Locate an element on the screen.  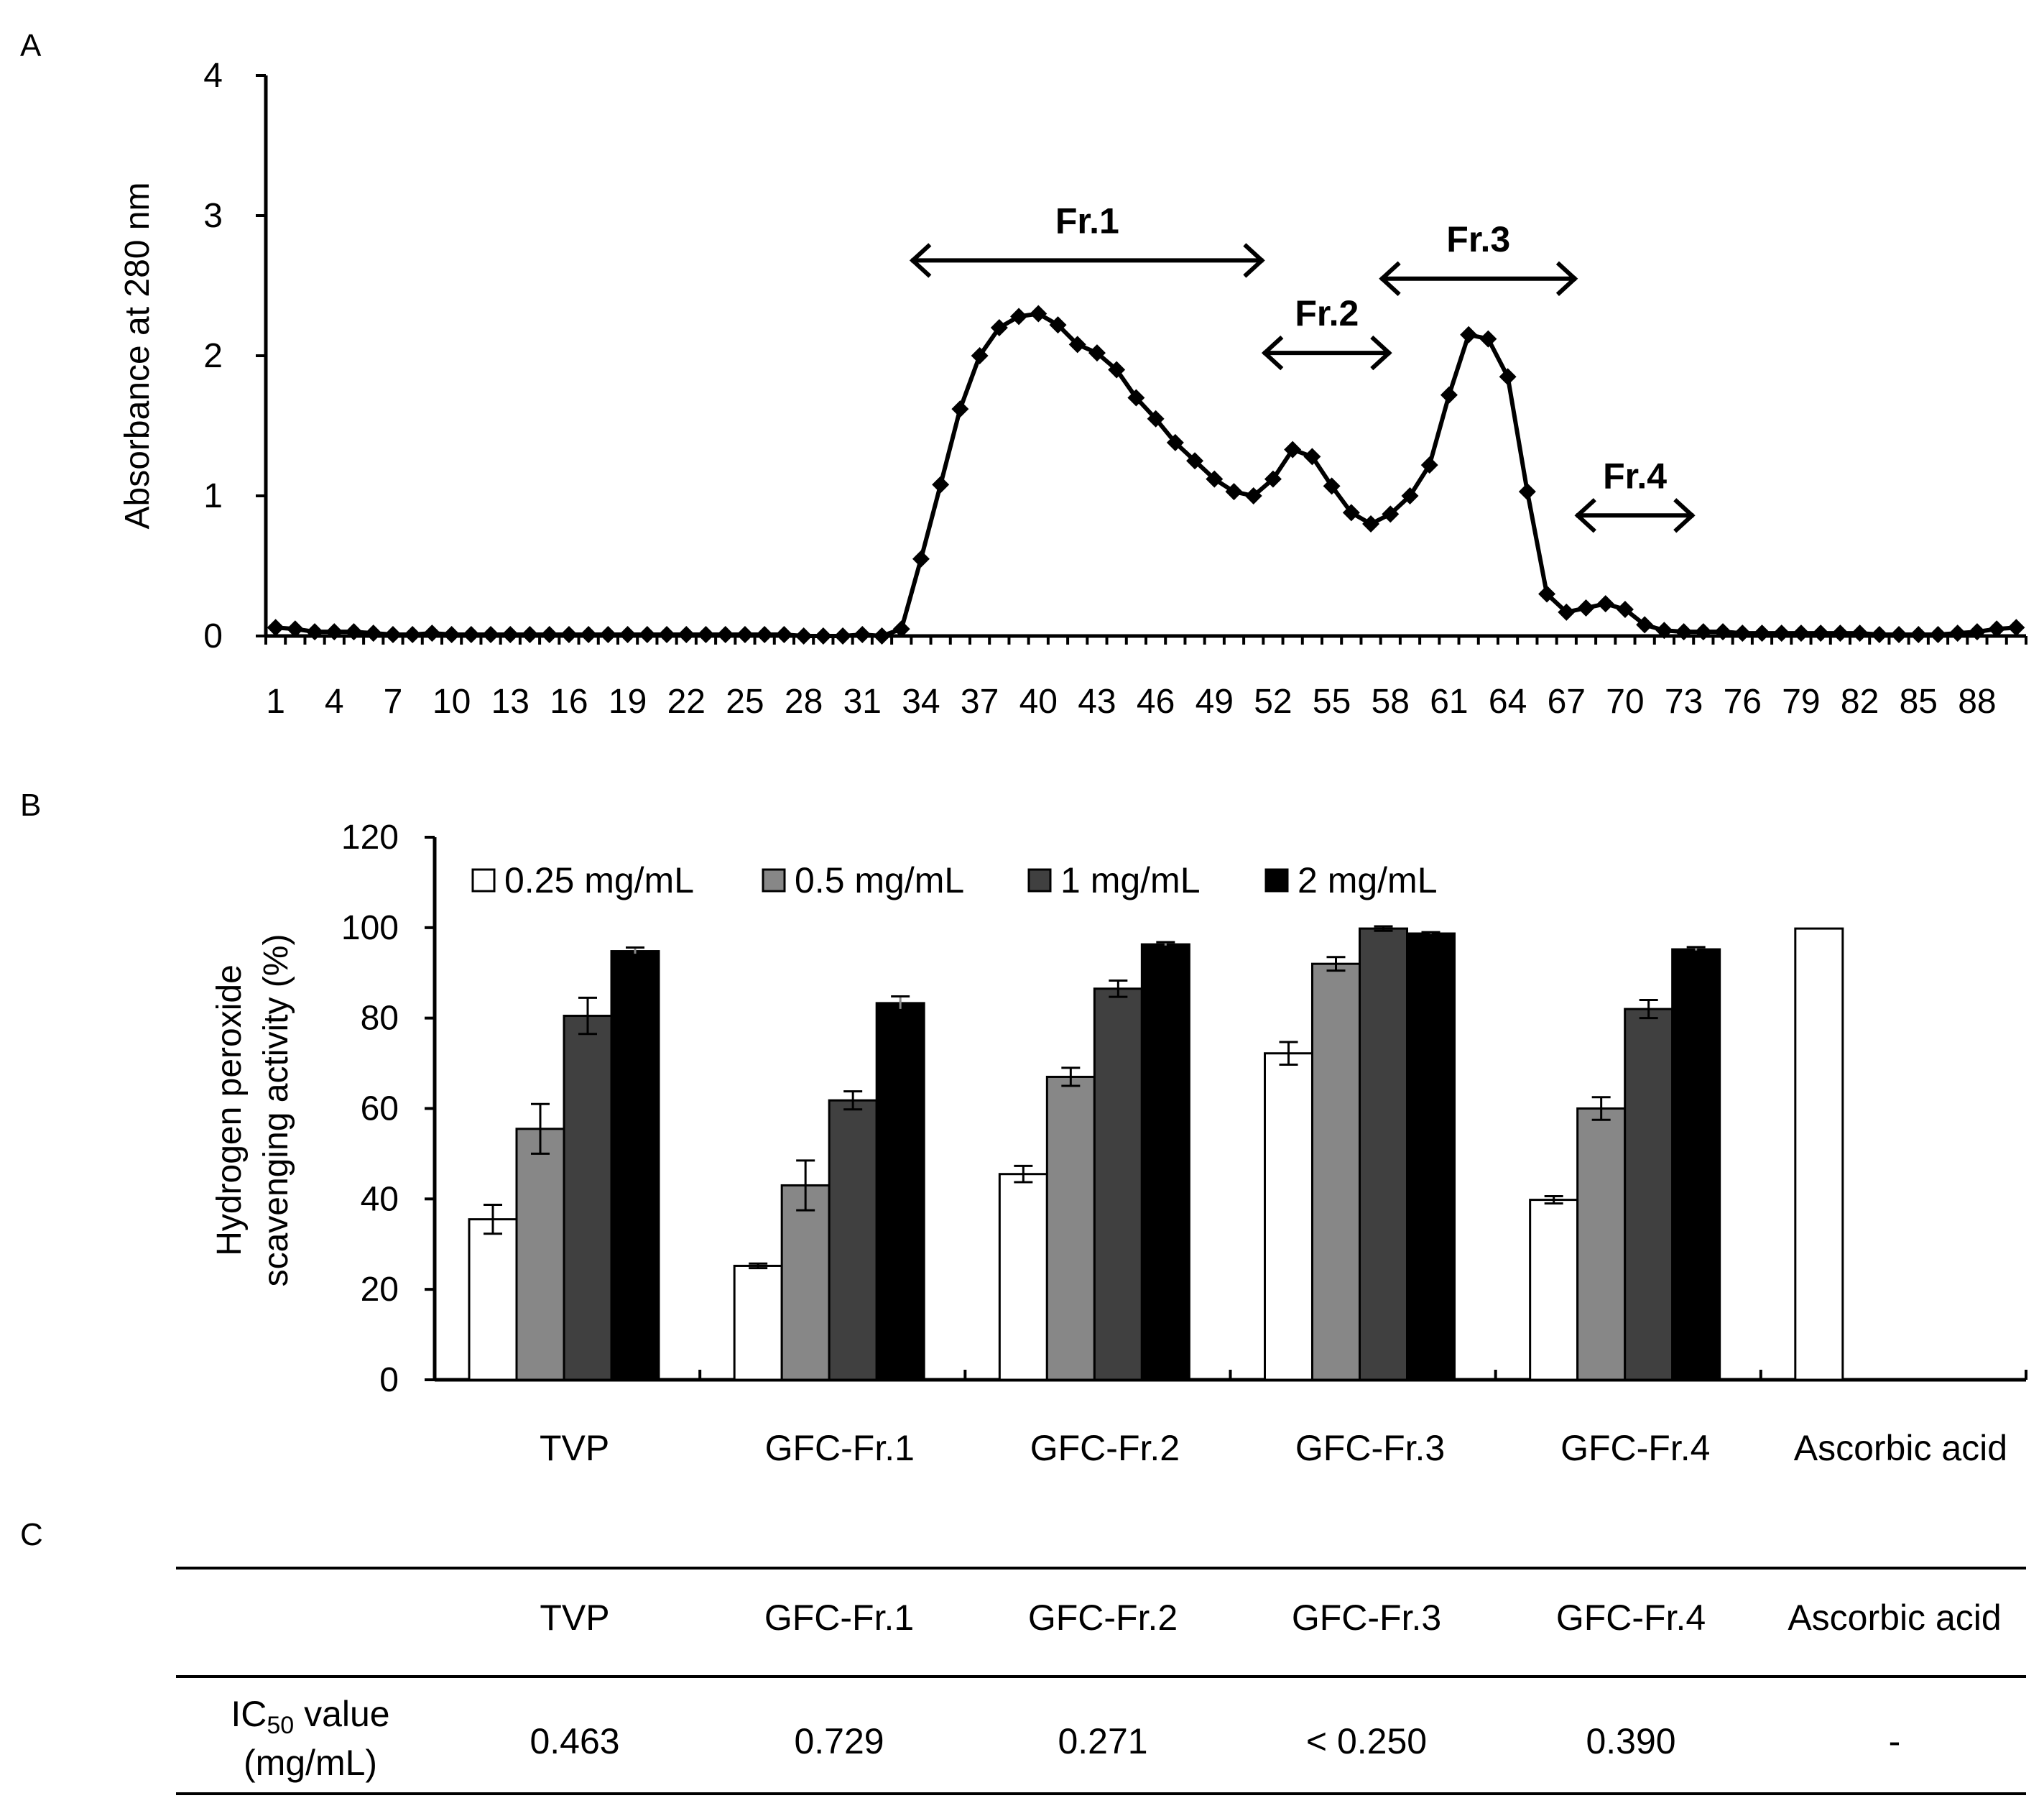
x-tick-label: 79 is located at coordinates (1801, 702).